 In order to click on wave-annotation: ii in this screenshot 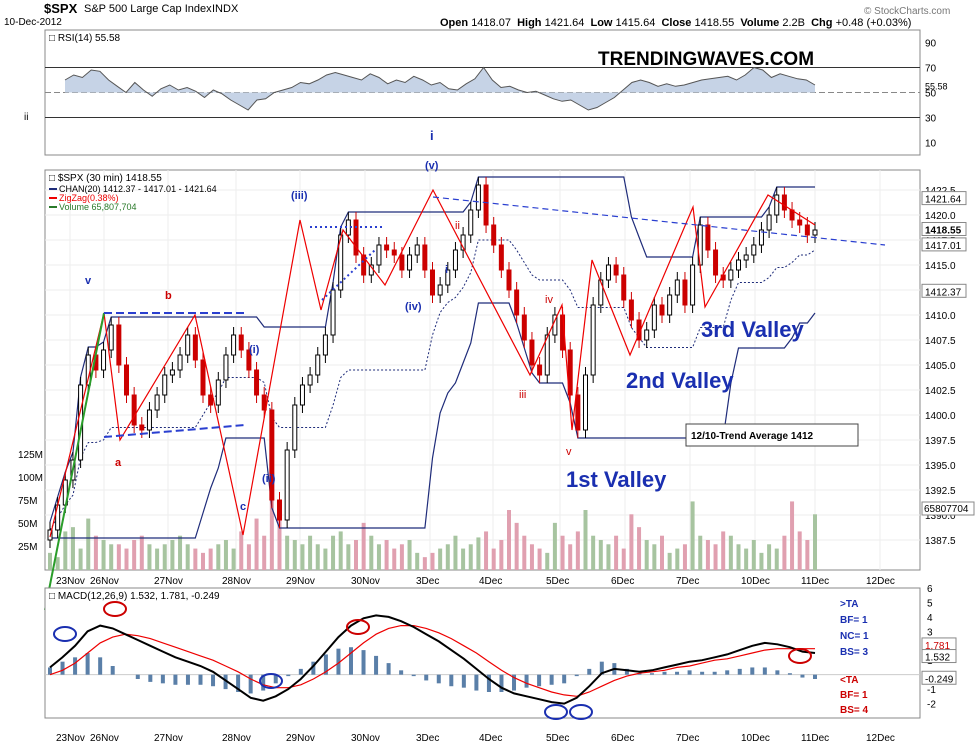, I will do `click(457, 226)`.